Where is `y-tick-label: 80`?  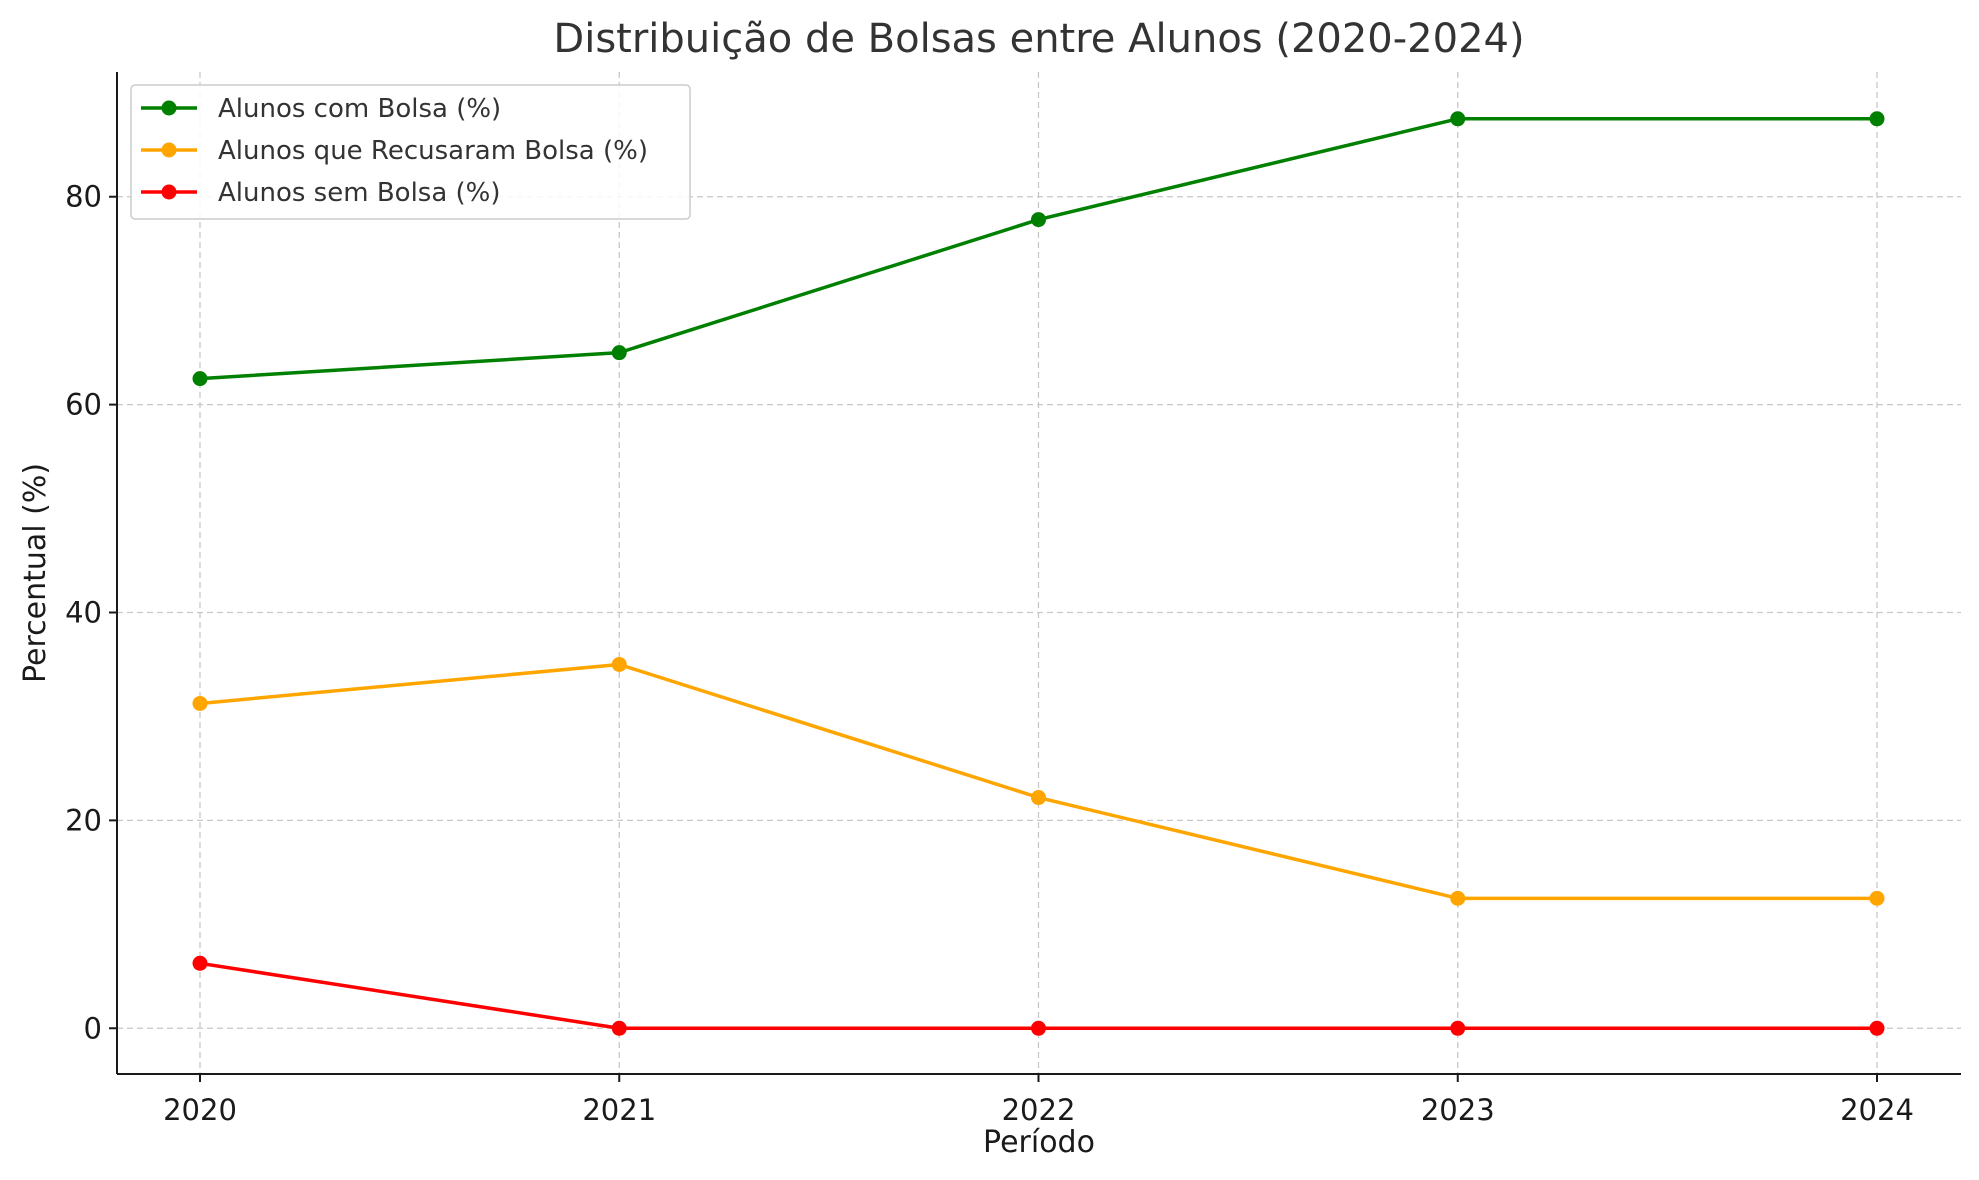 y-tick-label: 80 is located at coordinates (83, 197).